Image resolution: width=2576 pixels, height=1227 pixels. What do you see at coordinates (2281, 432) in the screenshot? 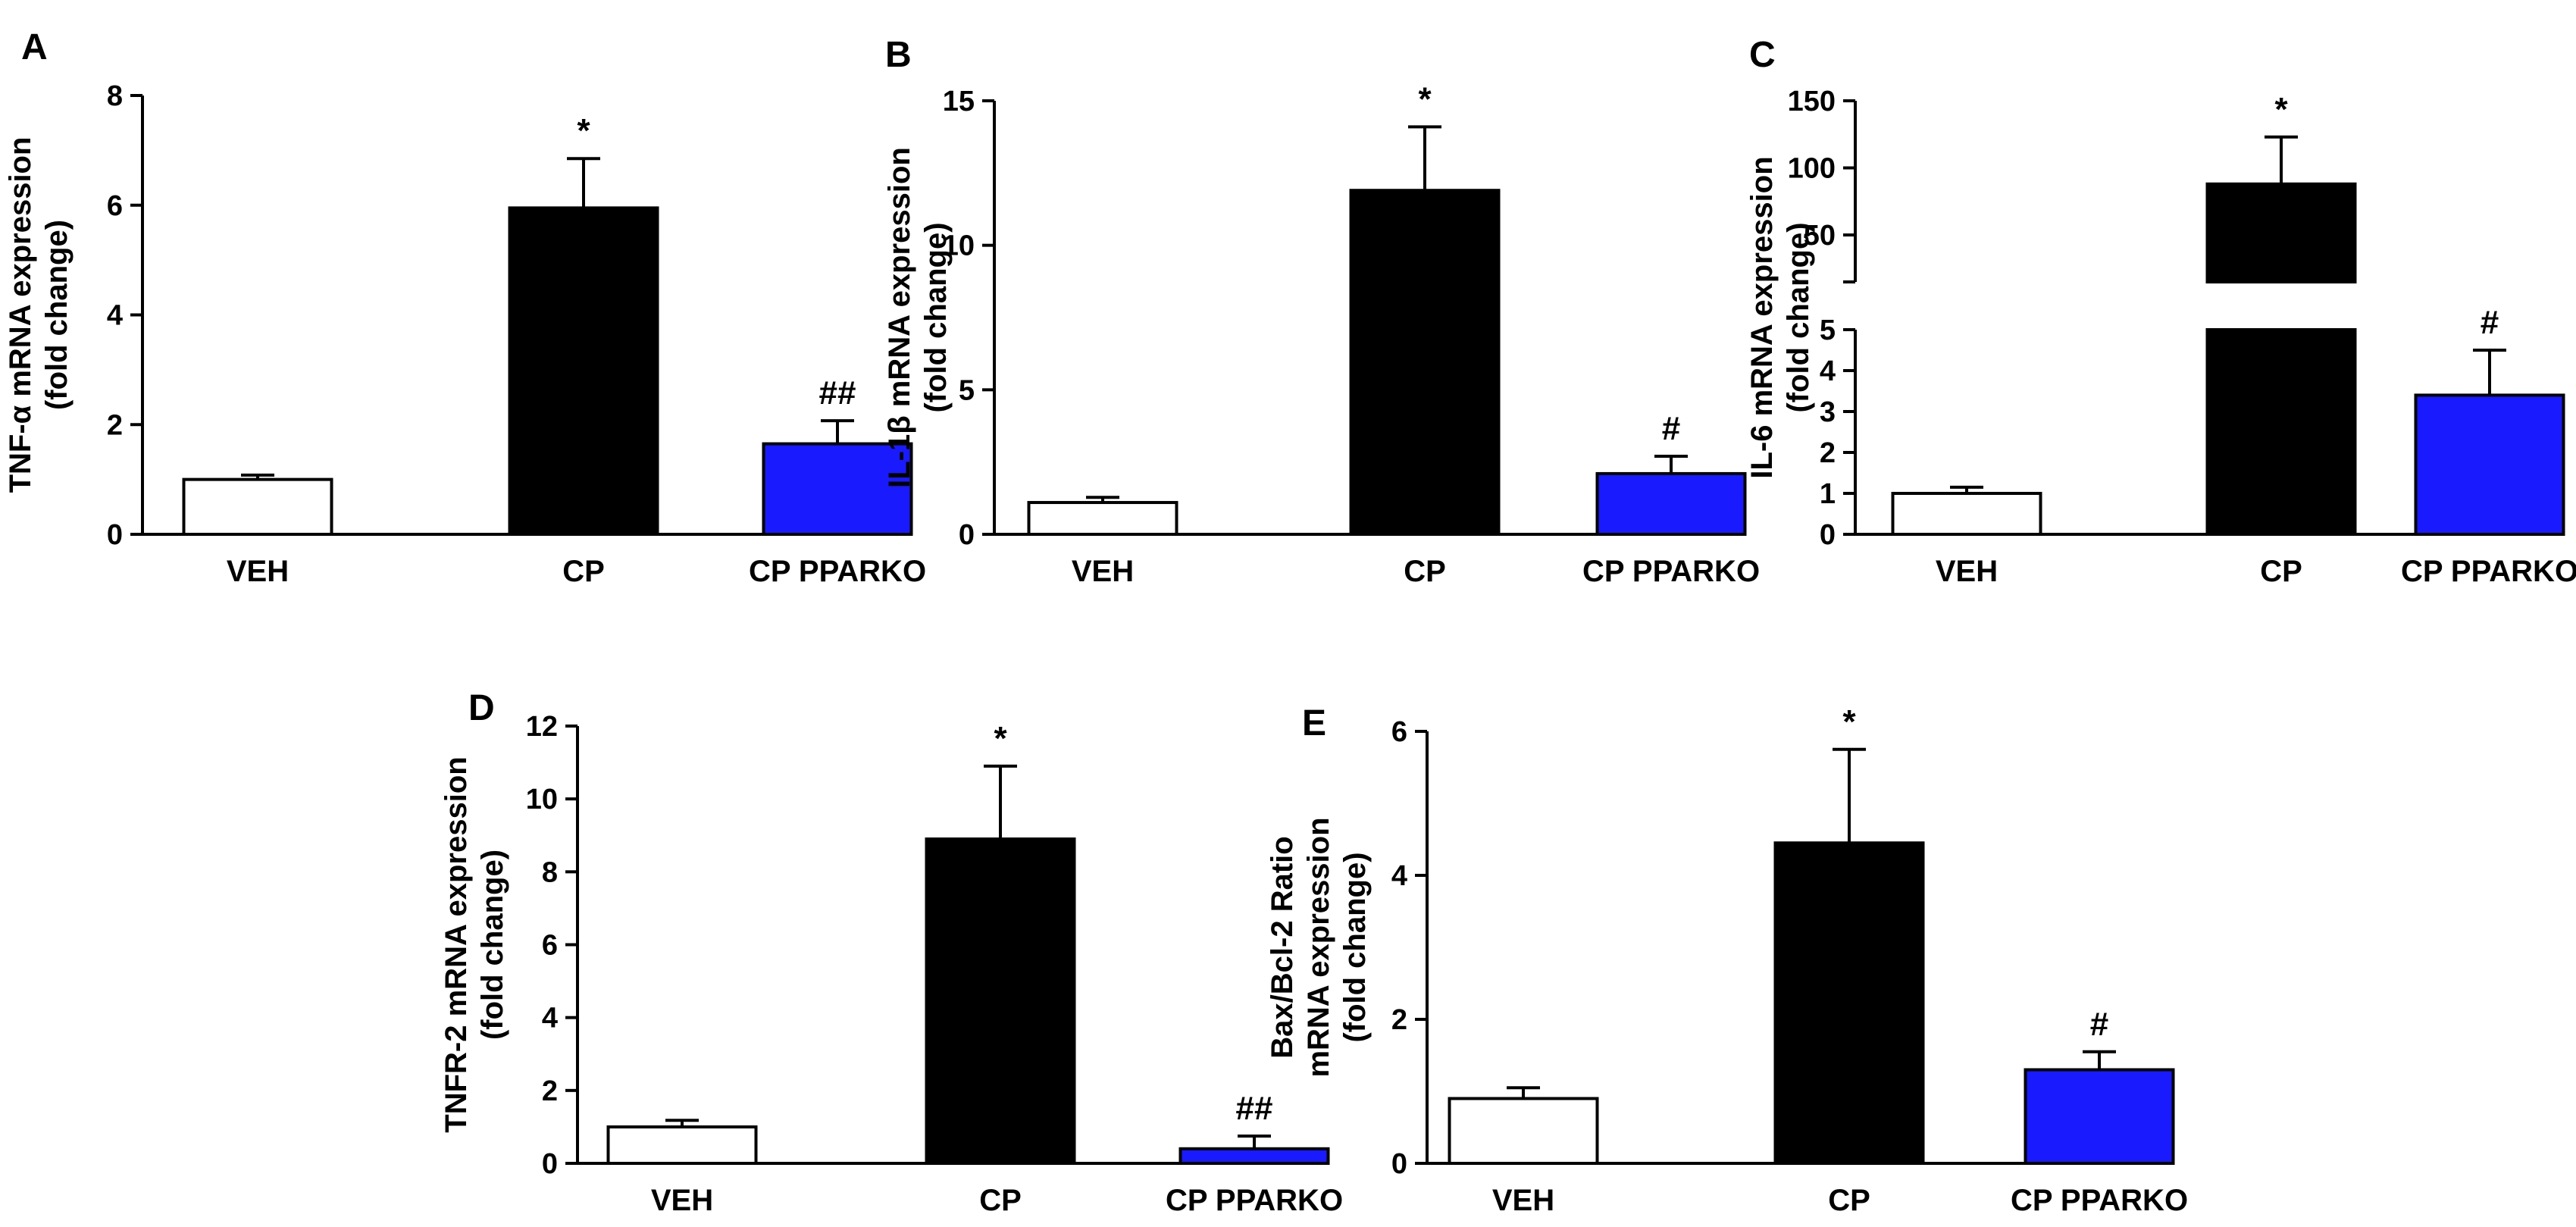
I see `bar-cp-lower` at bounding box center [2281, 432].